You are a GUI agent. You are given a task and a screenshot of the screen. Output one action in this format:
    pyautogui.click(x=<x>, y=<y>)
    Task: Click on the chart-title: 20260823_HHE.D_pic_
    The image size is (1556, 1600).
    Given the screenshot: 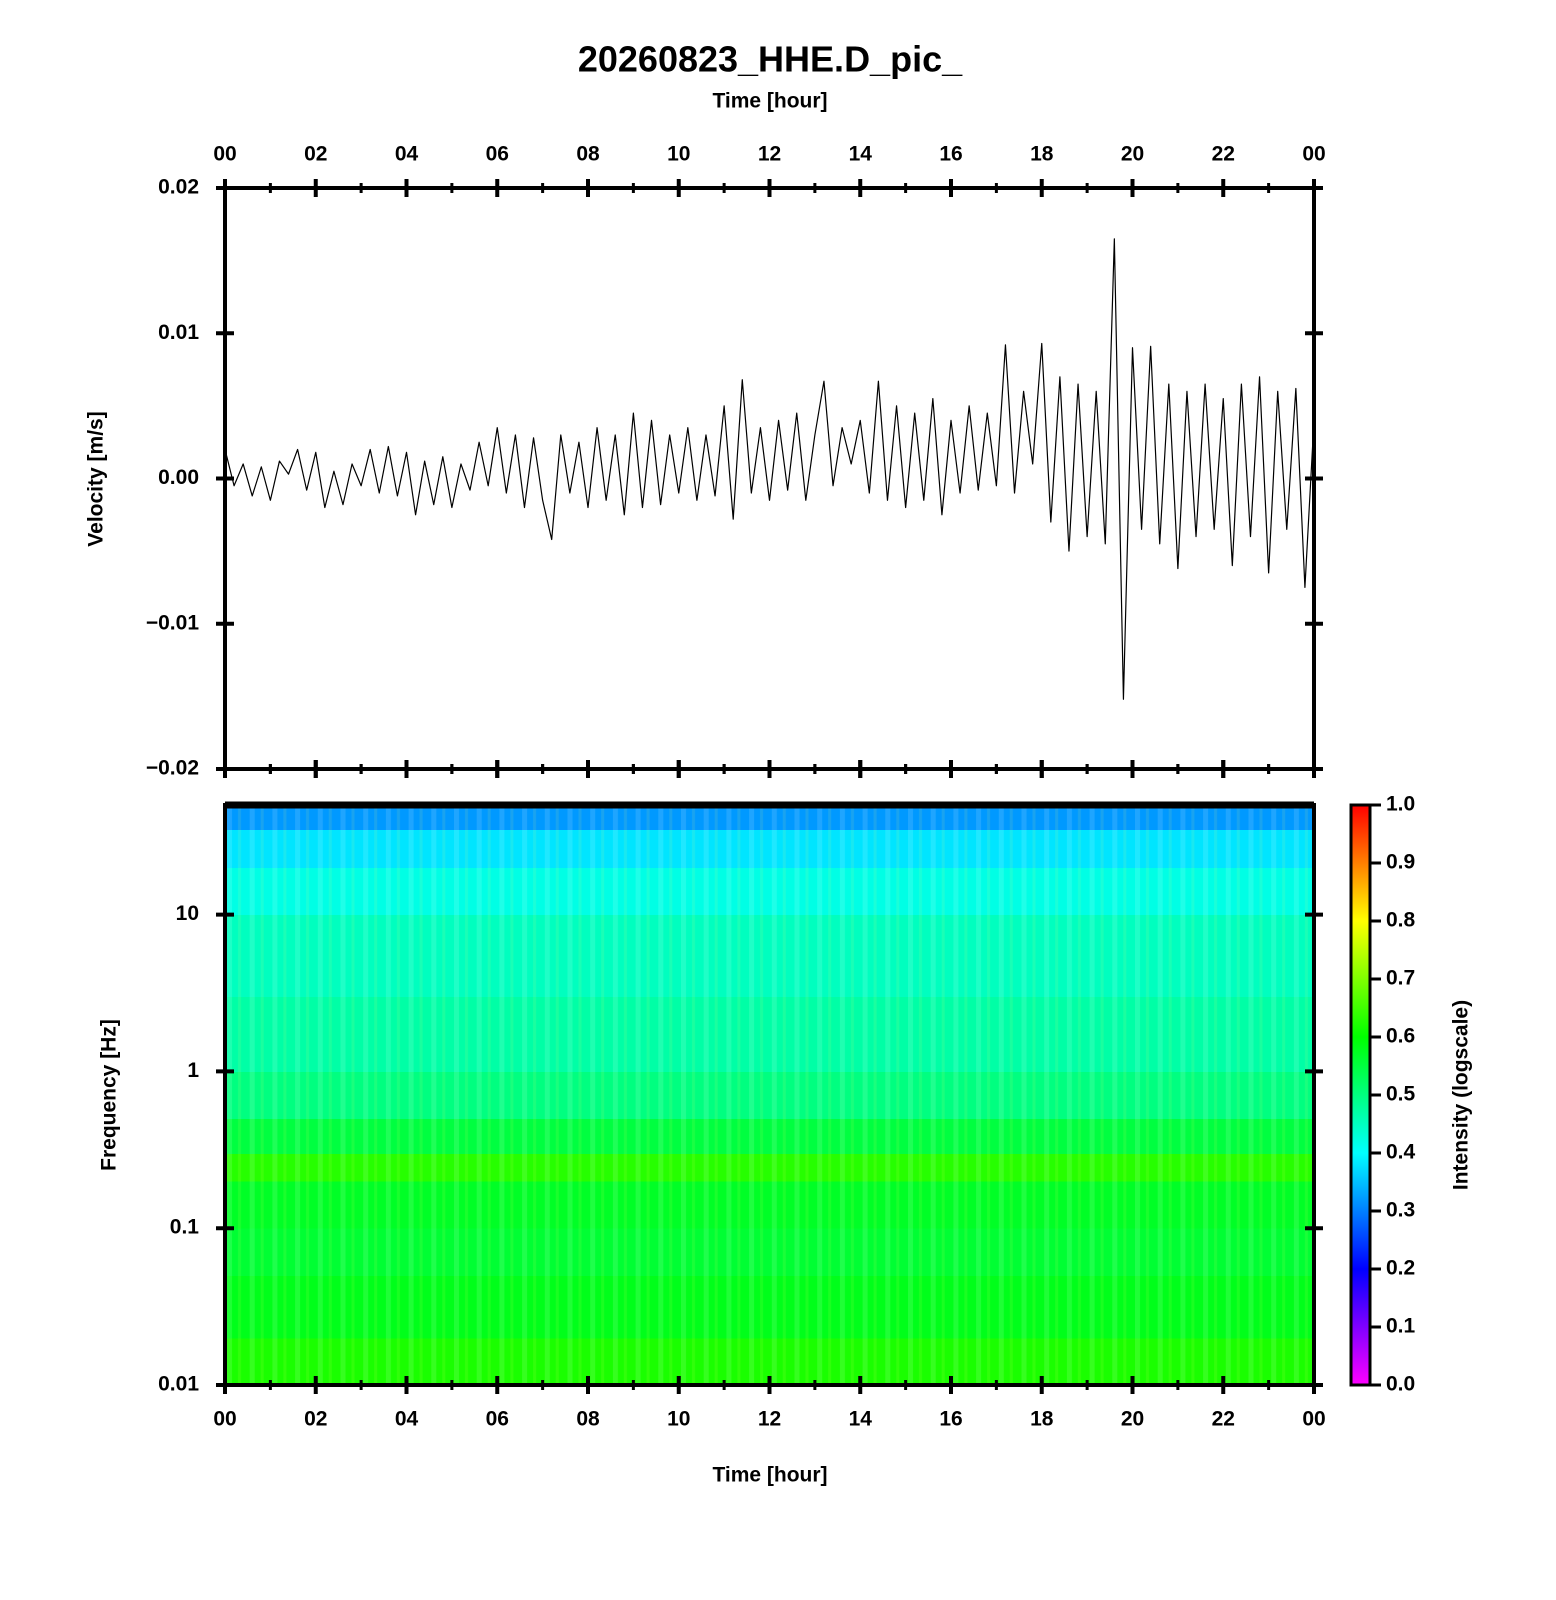 What is the action you would take?
    pyautogui.click(x=770, y=59)
    